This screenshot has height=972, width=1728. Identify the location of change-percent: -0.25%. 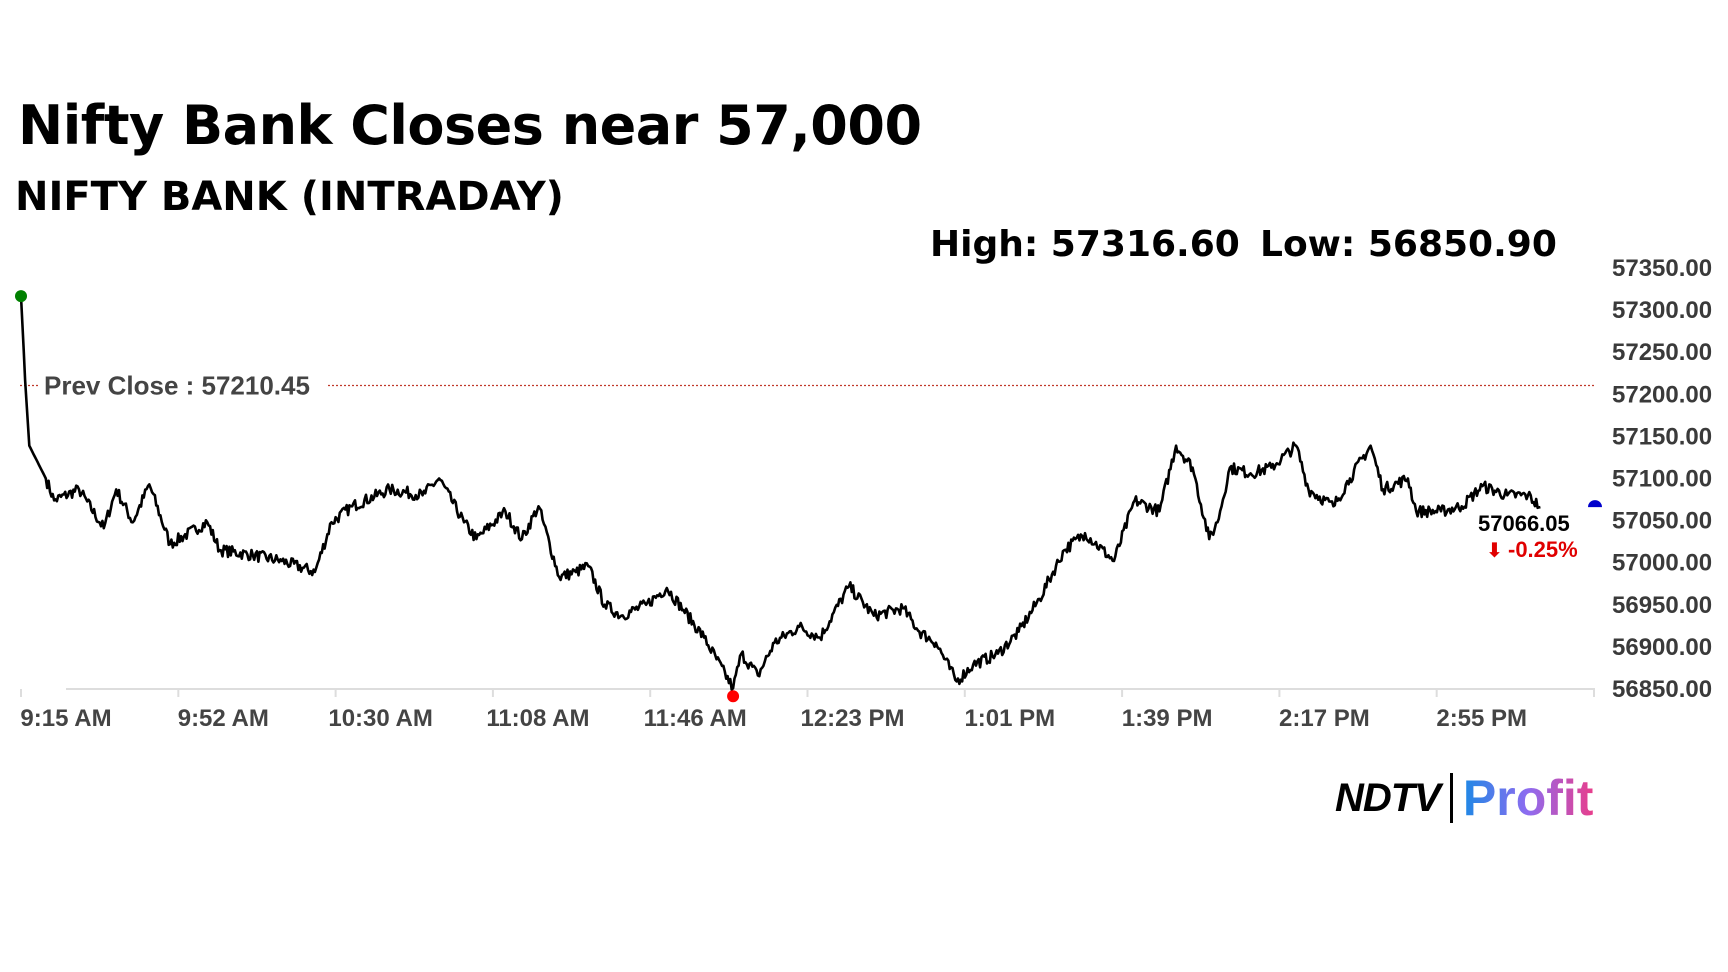
(1543, 549).